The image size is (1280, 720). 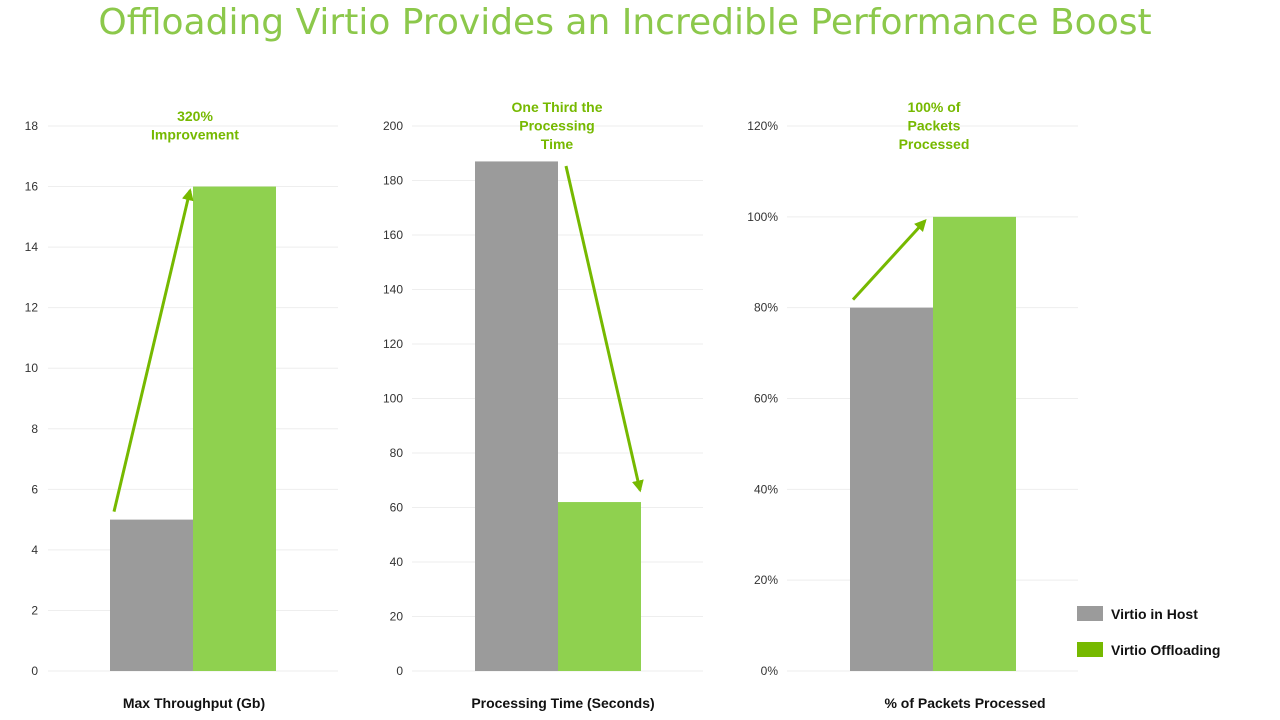 What do you see at coordinates (194, 703) in the screenshot?
I see `x-axis-label: Max Throughput (Gb)` at bounding box center [194, 703].